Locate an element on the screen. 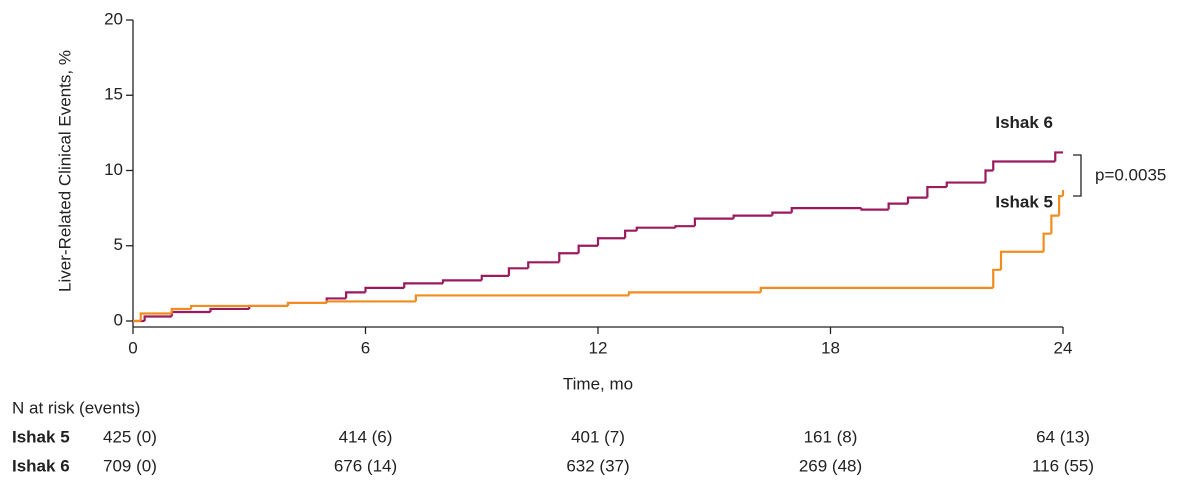  risk-cell: 632 (37) is located at coordinates (597, 465).